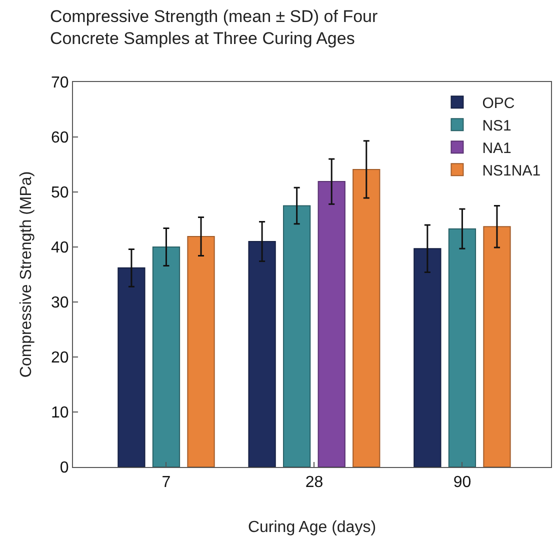 The image size is (555, 547). Describe the element at coordinates (60, 248) in the screenshot. I see `y-tick-label: 40` at that location.